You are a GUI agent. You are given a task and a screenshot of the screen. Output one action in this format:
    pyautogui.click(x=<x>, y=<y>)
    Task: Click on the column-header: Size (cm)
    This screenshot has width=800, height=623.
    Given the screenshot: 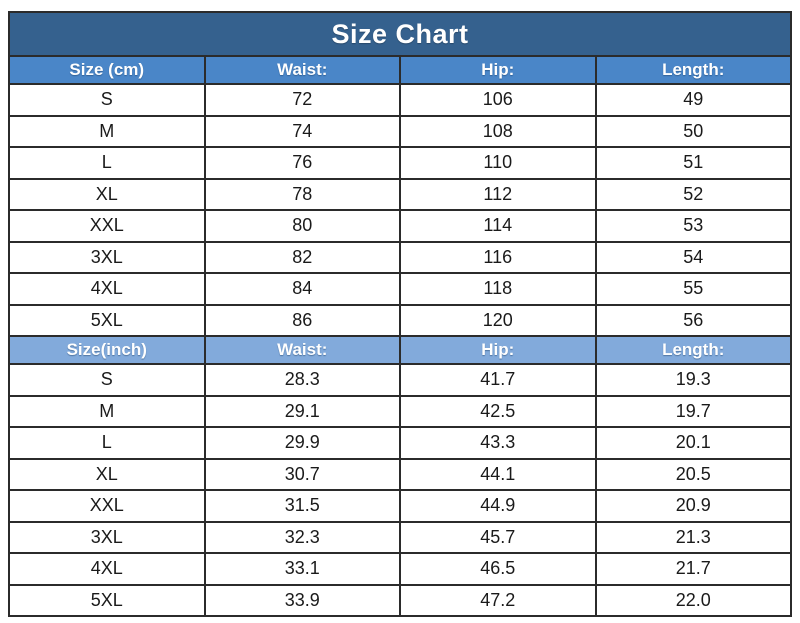 What is the action you would take?
    pyautogui.click(x=107, y=70)
    